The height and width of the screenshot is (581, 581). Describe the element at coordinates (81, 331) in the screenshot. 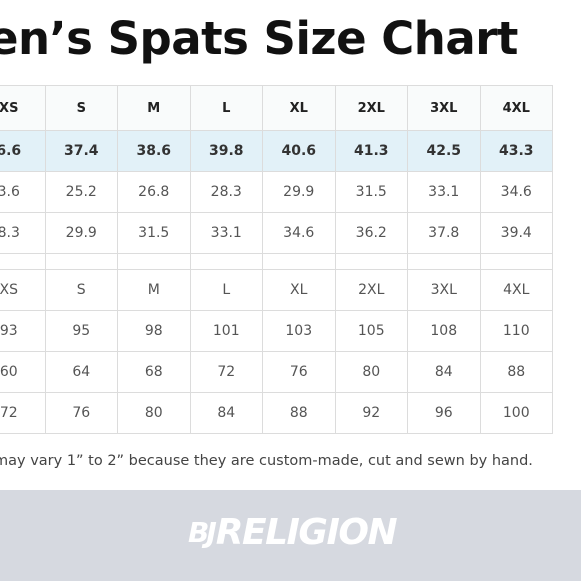

I see `table-cell: 95` at that location.